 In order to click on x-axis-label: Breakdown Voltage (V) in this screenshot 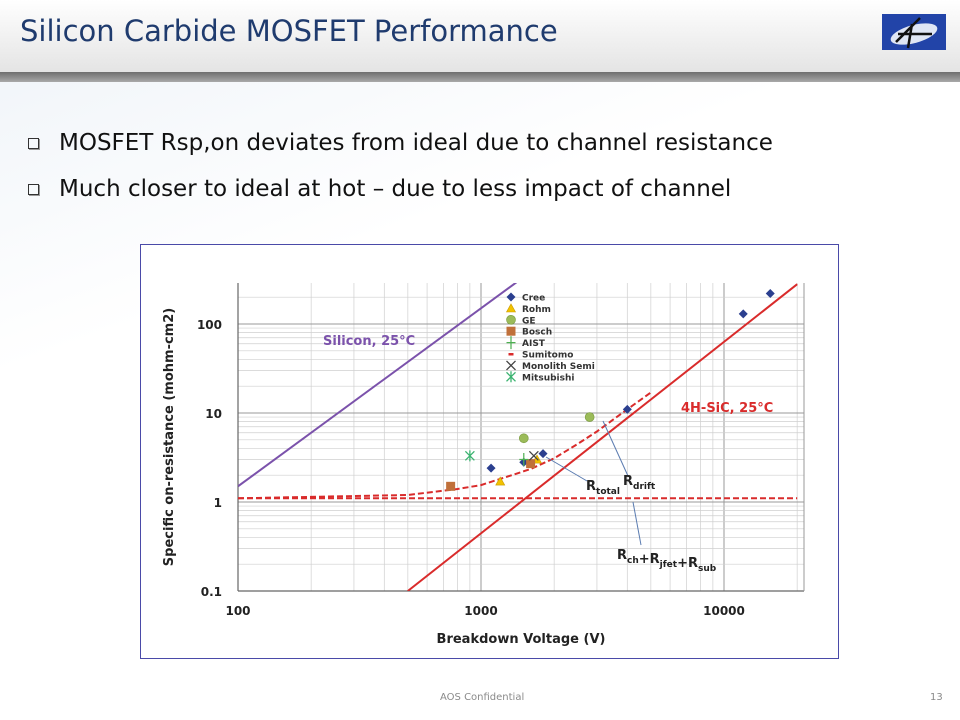, I will do `click(521, 639)`.